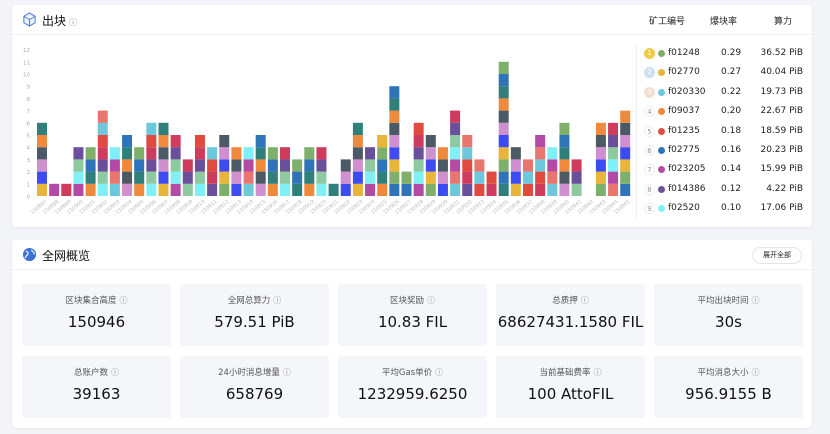 The height and width of the screenshot is (434, 830). What do you see at coordinates (687, 188) in the screenshot?
I see `miner-id-link: f014386` at bounding box center [687, 188].